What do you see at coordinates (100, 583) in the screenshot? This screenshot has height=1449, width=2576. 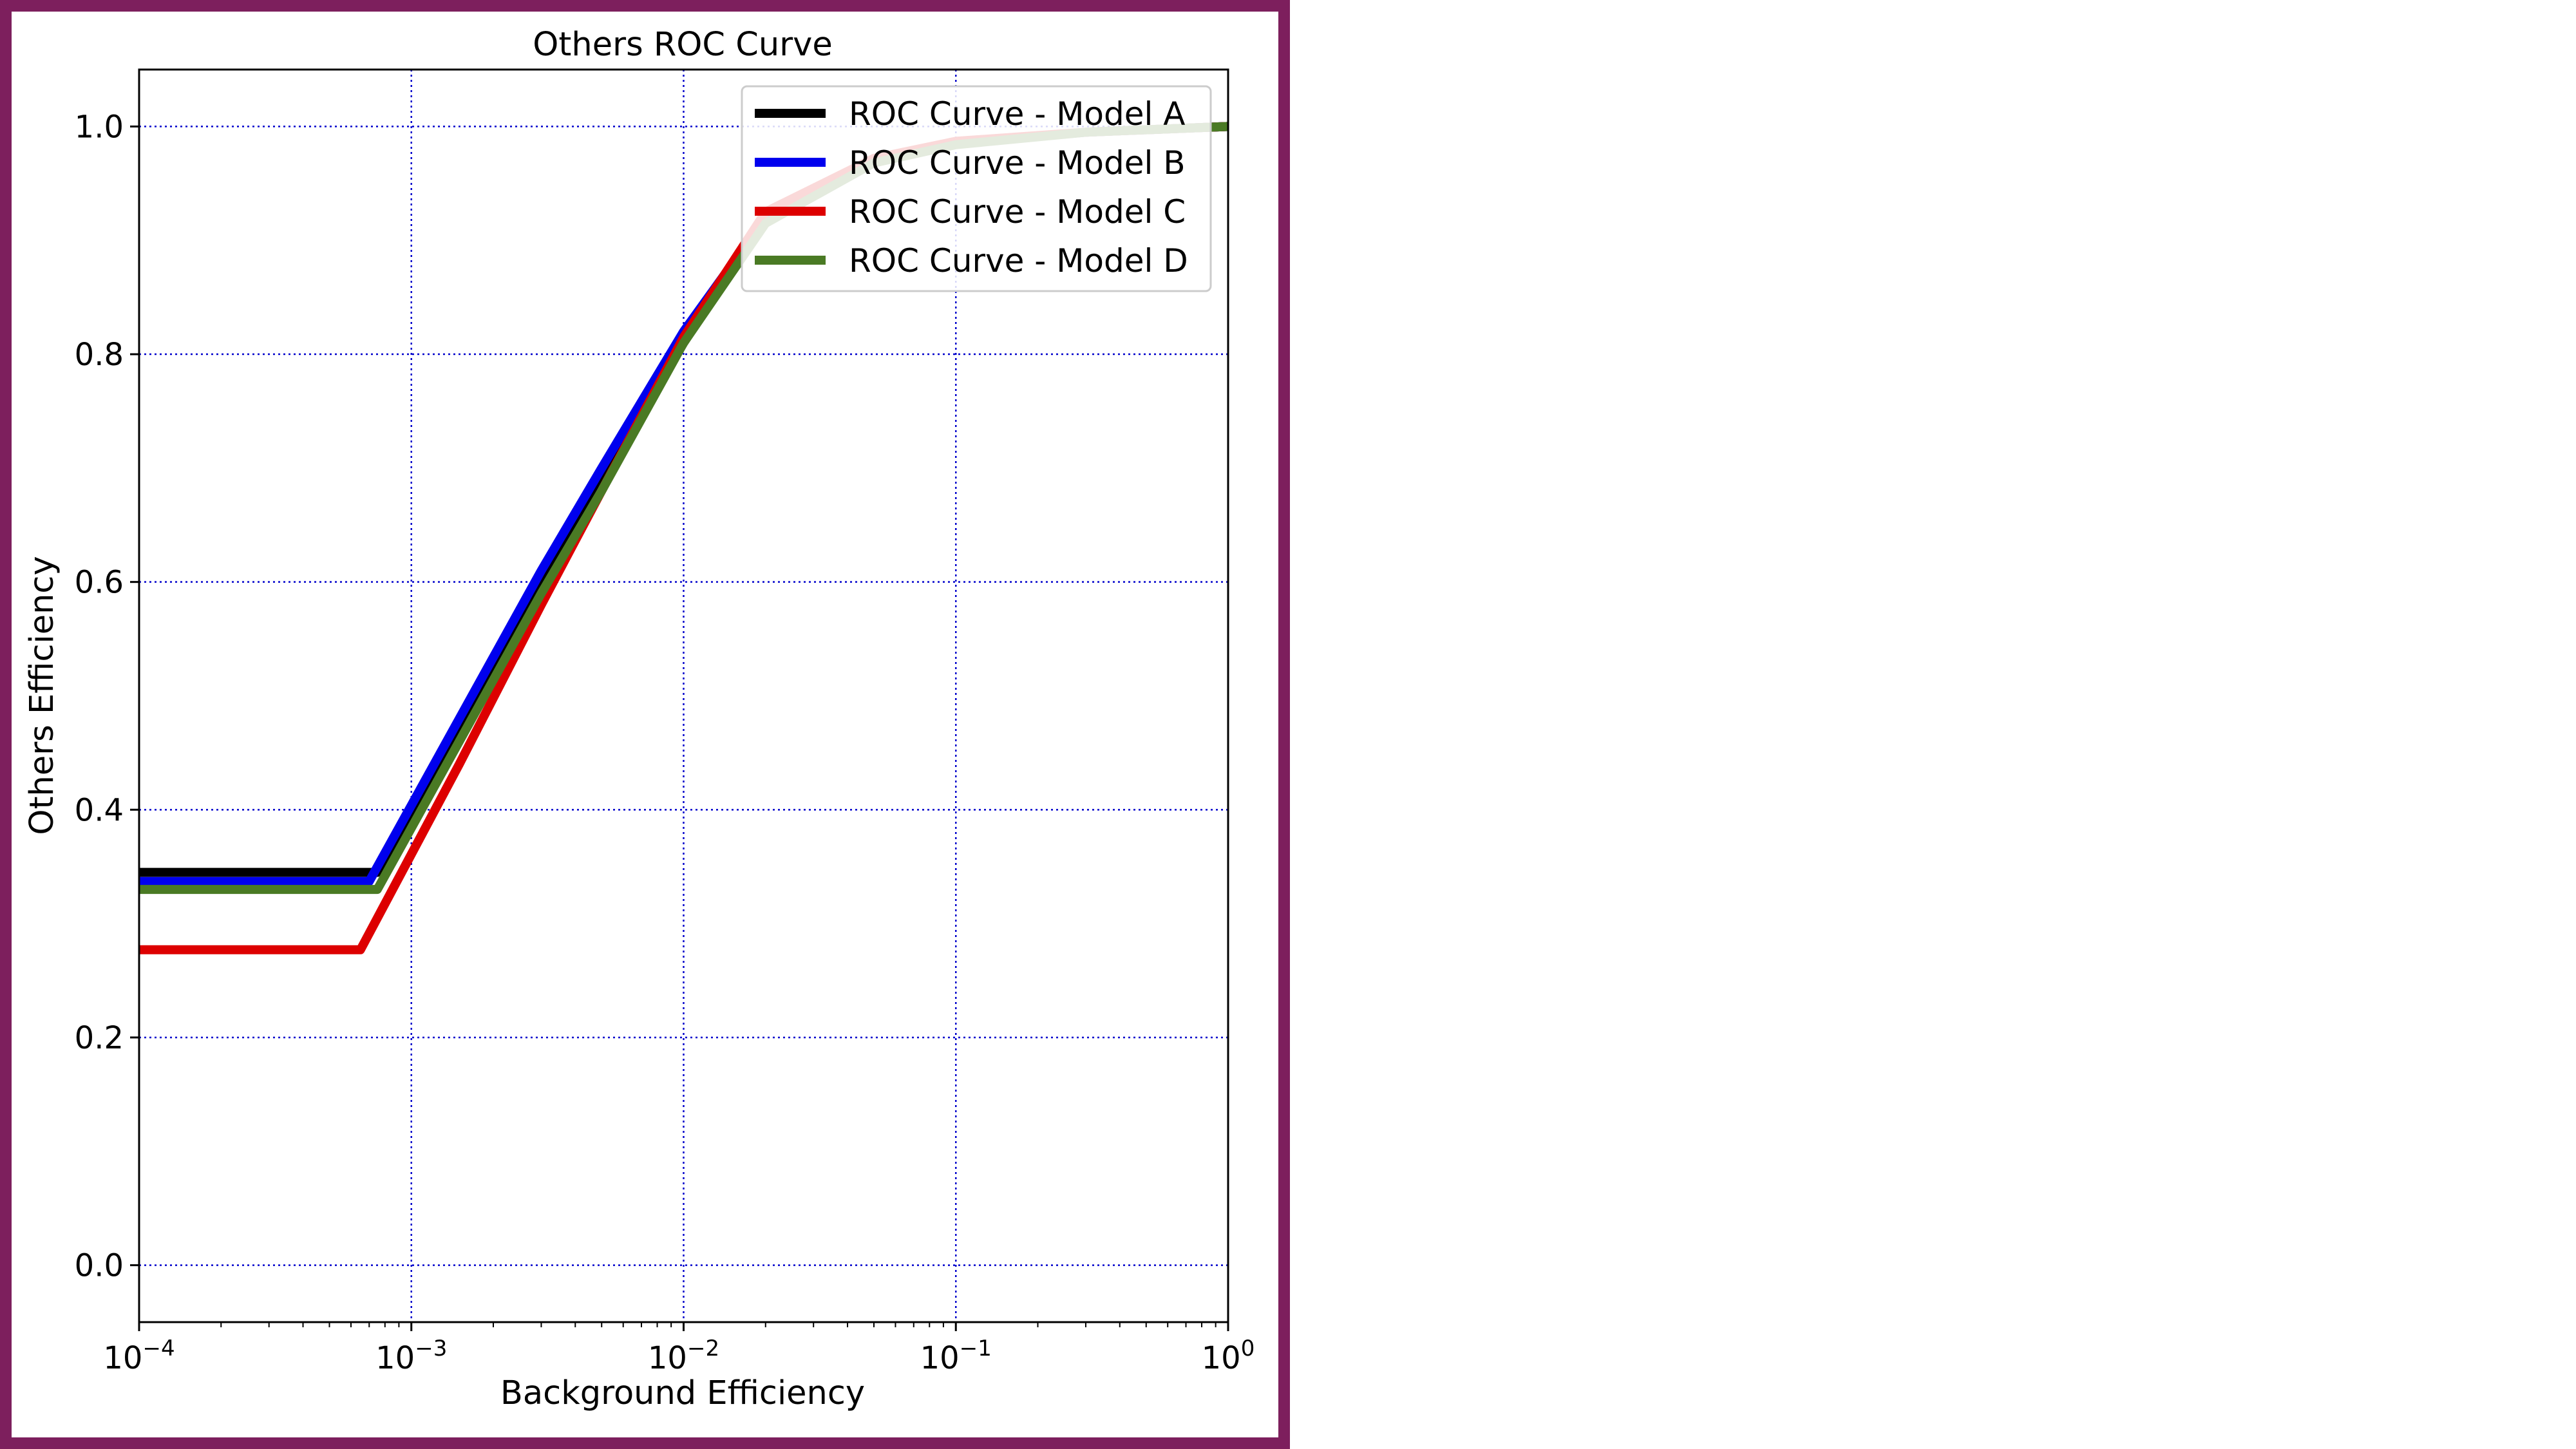 I see `y-tick-label: 0.6` at bounding box center [100, 583].